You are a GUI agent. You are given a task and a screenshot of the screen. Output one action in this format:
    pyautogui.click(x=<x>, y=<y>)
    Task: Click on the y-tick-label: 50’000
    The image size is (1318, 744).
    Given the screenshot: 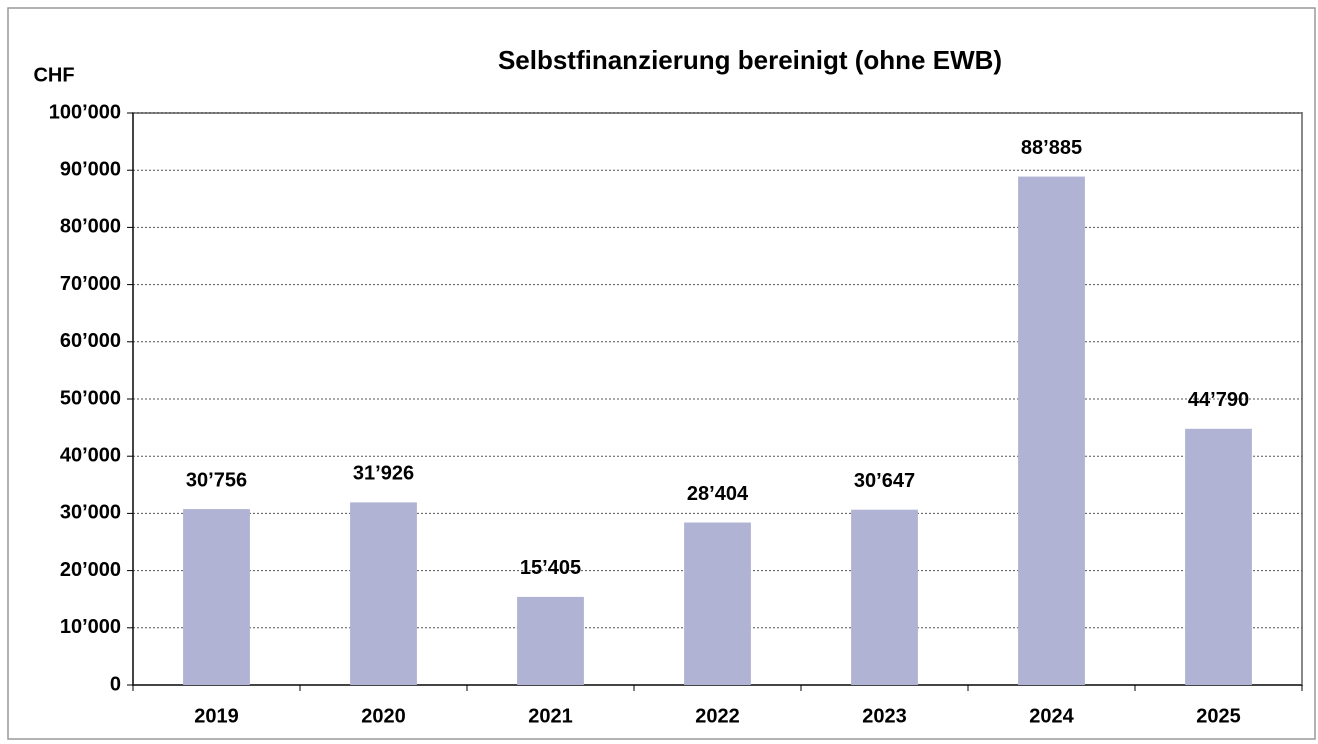 What is the action you would take?
    pyautogui.click(x=90, y=398)
    